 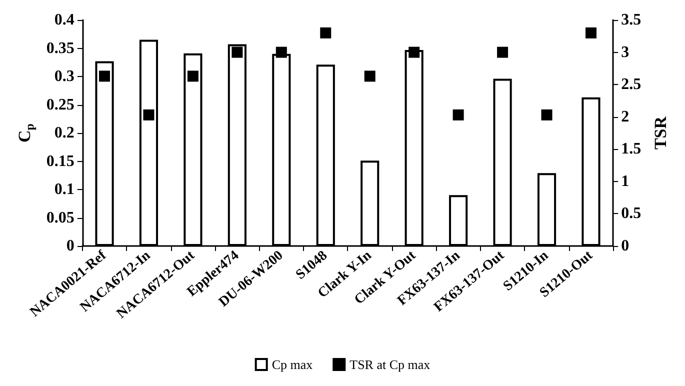 What do you see at coordinates (60, 105) in the screenshot?
I see `y-tick-label: 0.25` at bounding box center [60, 105].